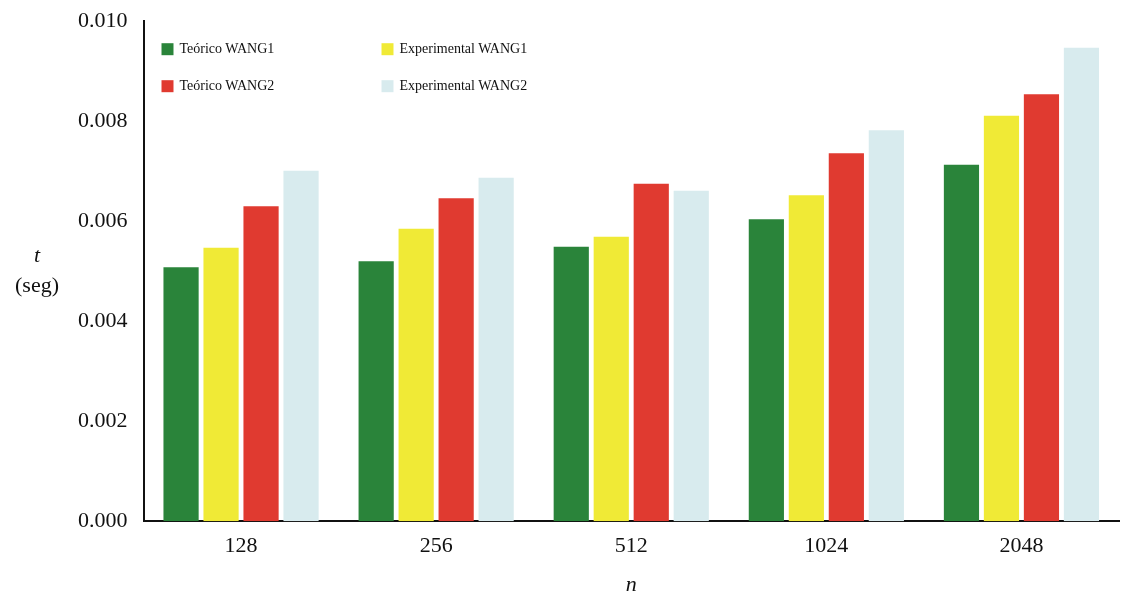  What do you see at coordinates (436, 545) in the screenshot?
I see `x-tick-label: 256` at bounding box center [436, 545].